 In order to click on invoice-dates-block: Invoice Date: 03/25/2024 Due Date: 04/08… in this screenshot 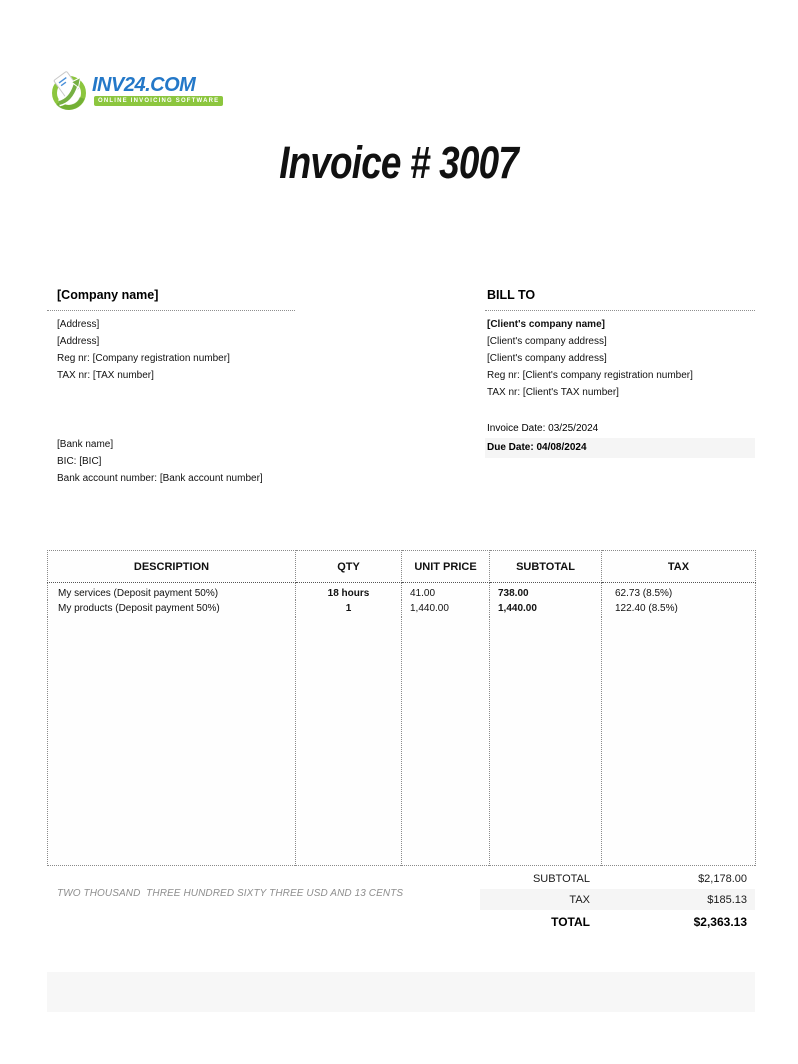, I will do `click(620, 439)`.